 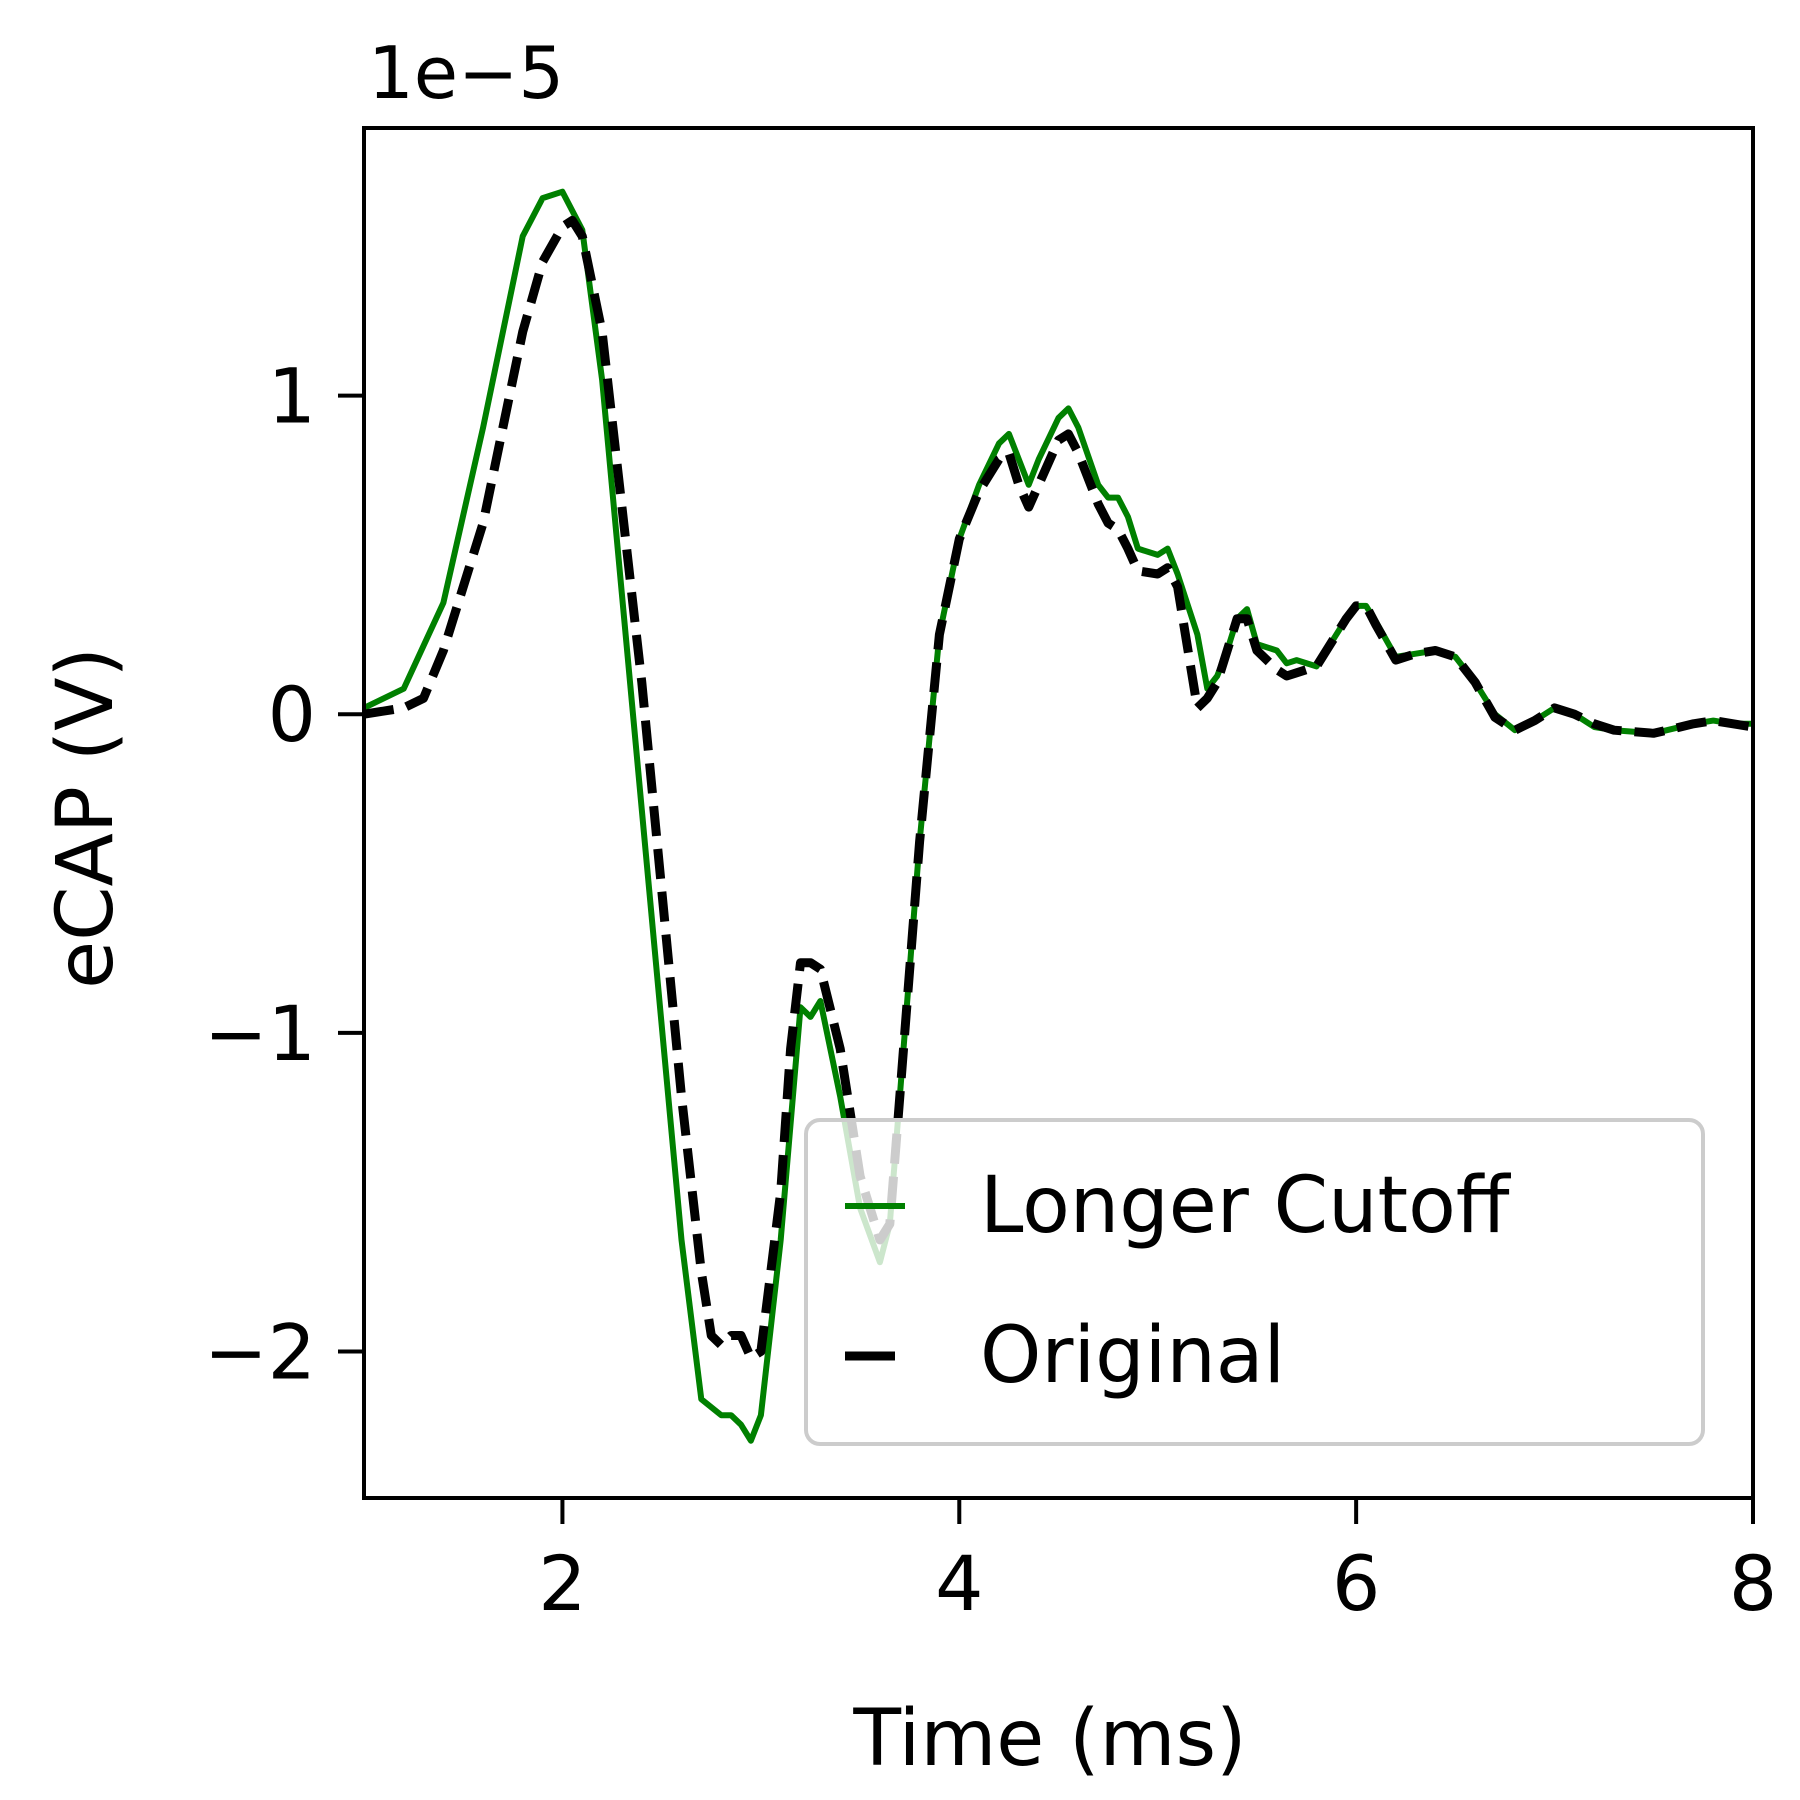 What do you see at coordinates (292, 714) in the screenshot?
I see `y-tick-label: 0` at bounding box center [292, 714].